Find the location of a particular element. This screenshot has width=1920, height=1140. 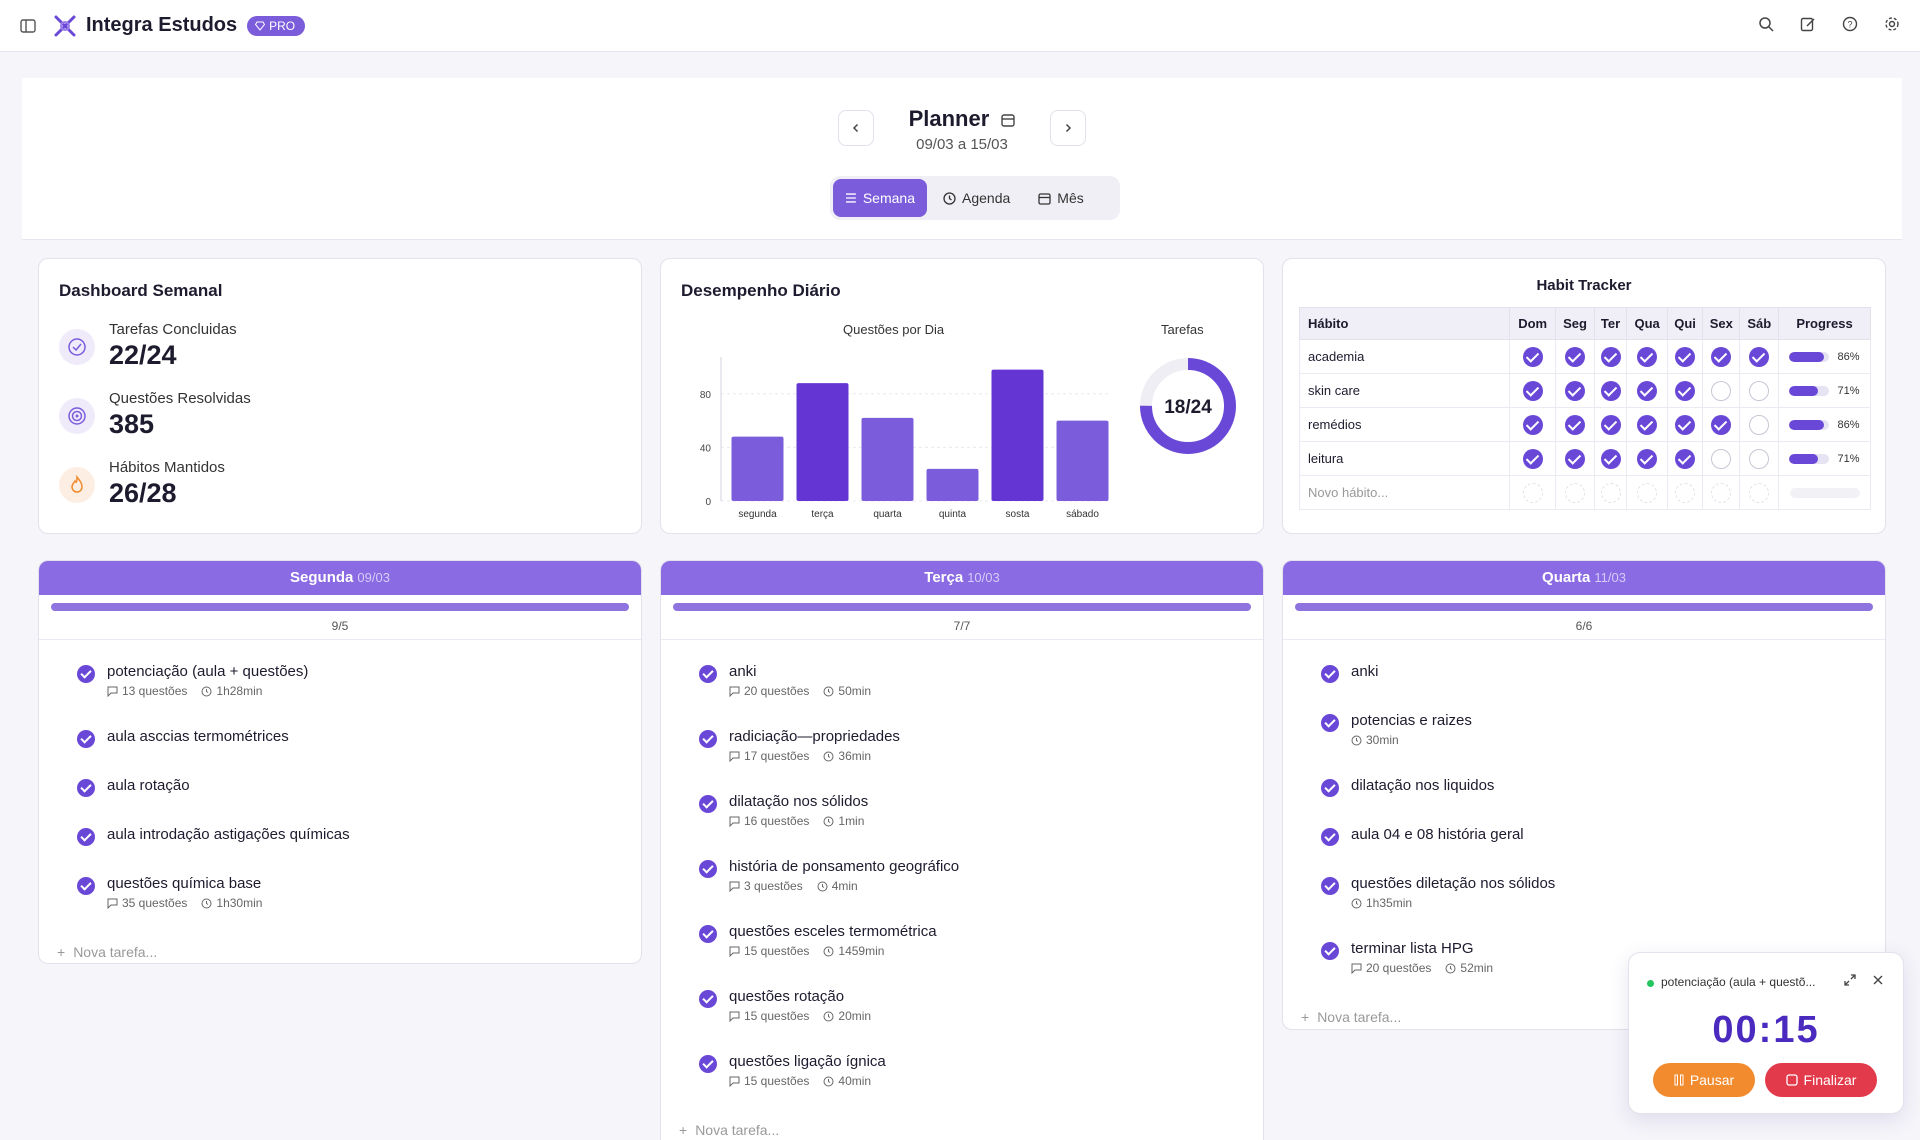

bar-sábado is located at coordinates (1082, 460).